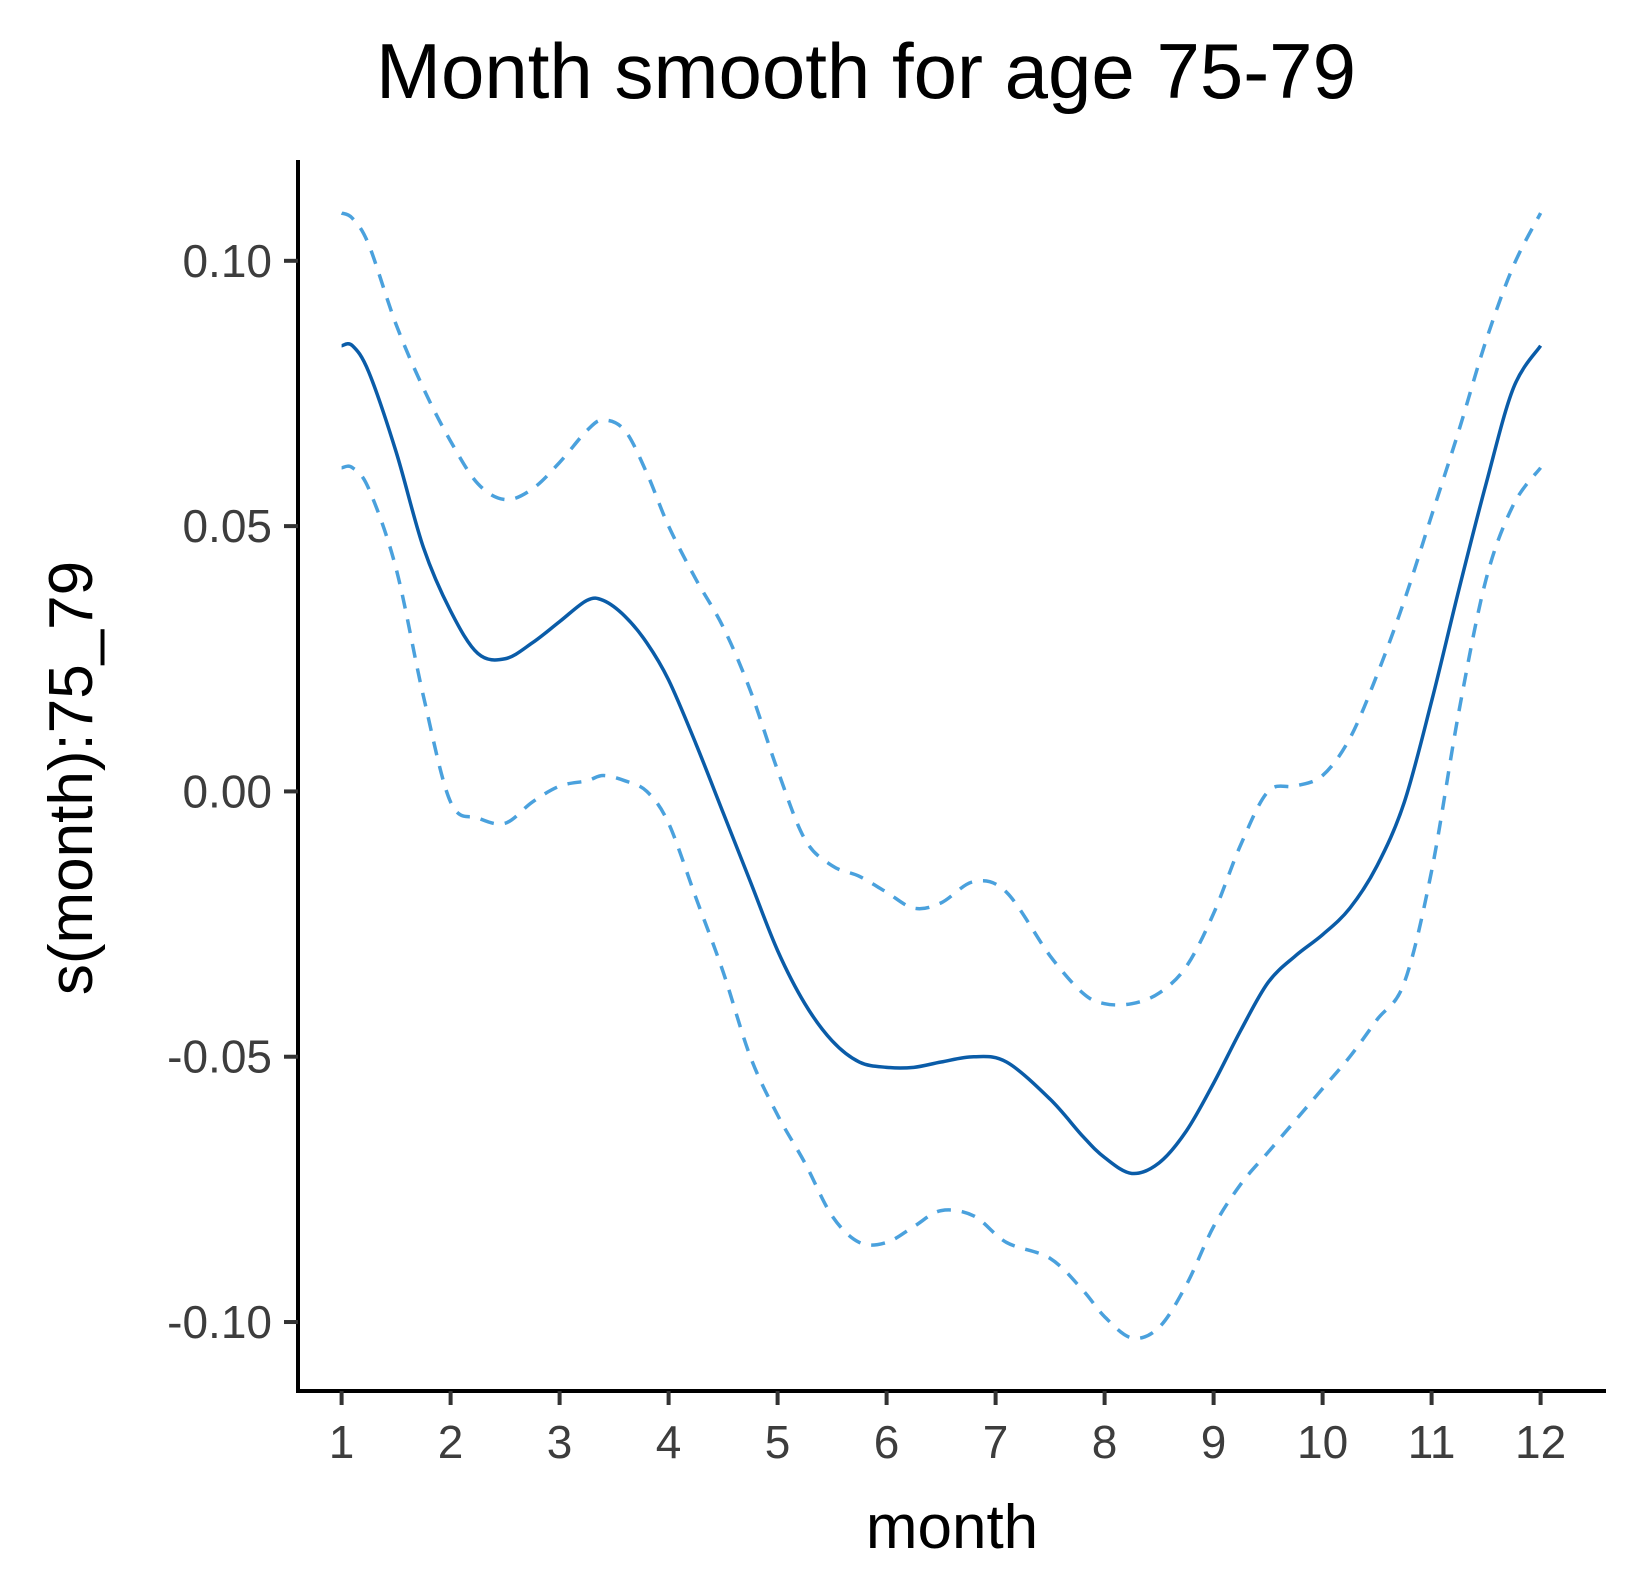 The height and width of the screenshot is (1595, 1633). I want to click on x-tick-label: 11, so click(1432, 1442).